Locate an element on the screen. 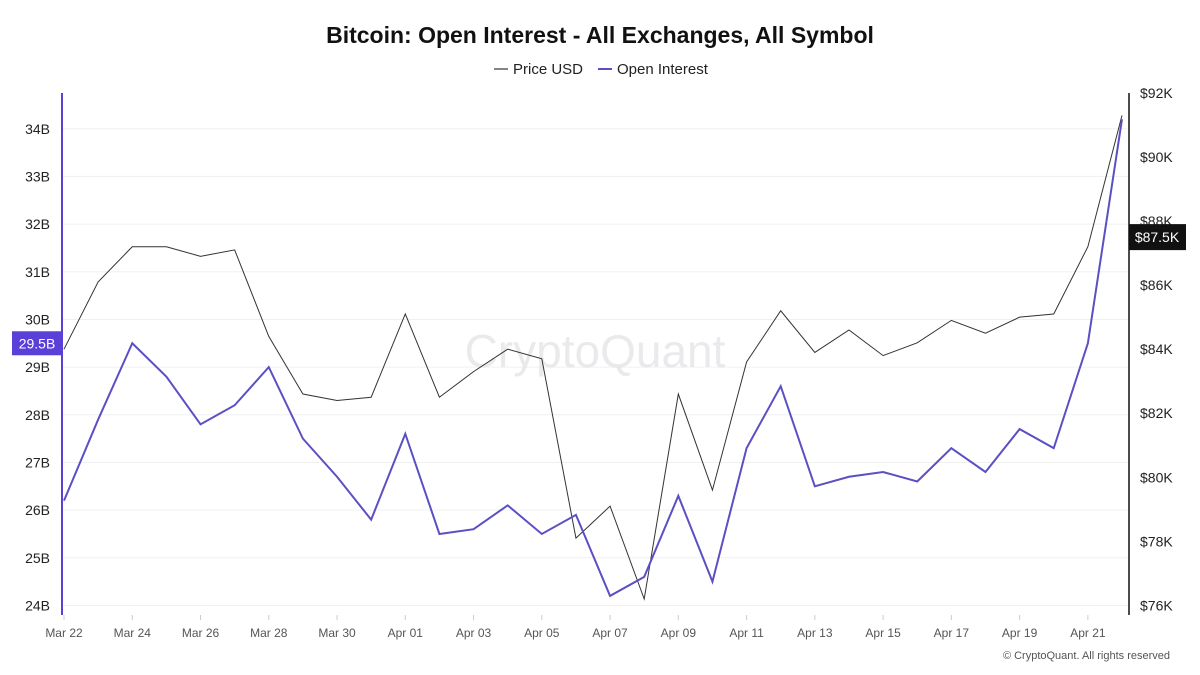  right-marker-badge-box is located at coordinates (1157, 237).